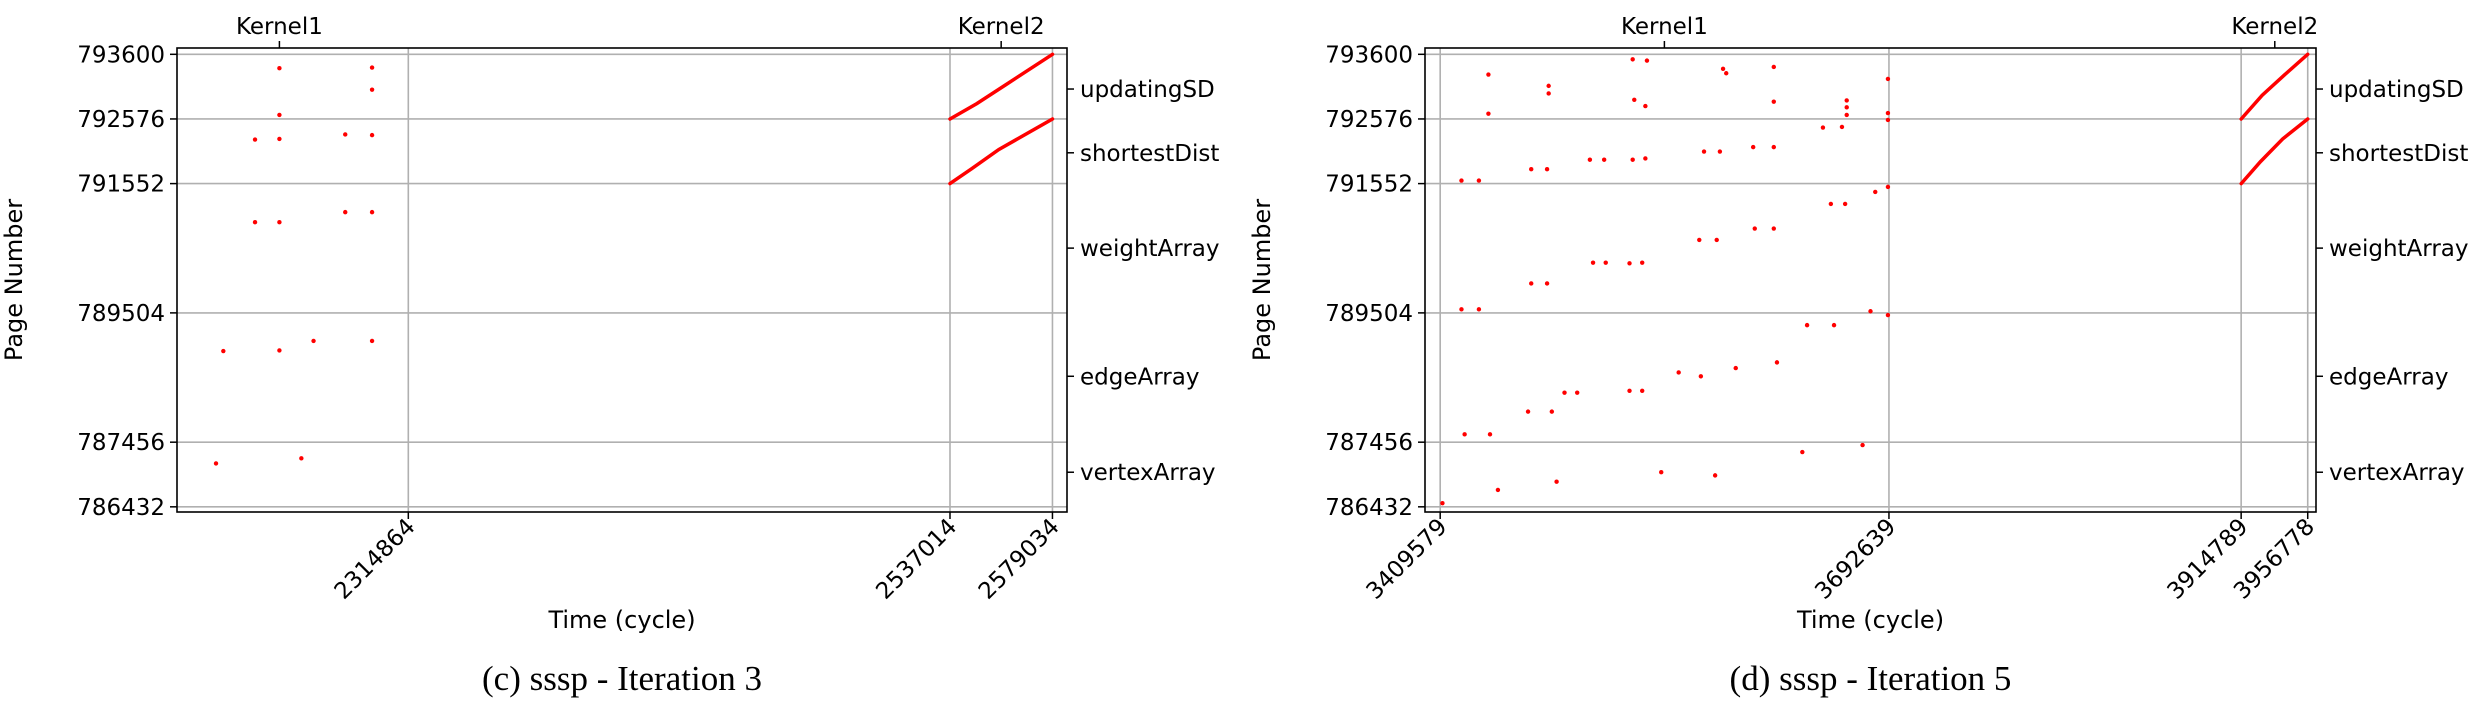 Image resolution: width=2474 pixels, height=711 pixels. What do you see at coordinates (1855, 559) in the screenshot?
I see `x-tick-label: 3692639` at bounding box center [1855, 559].